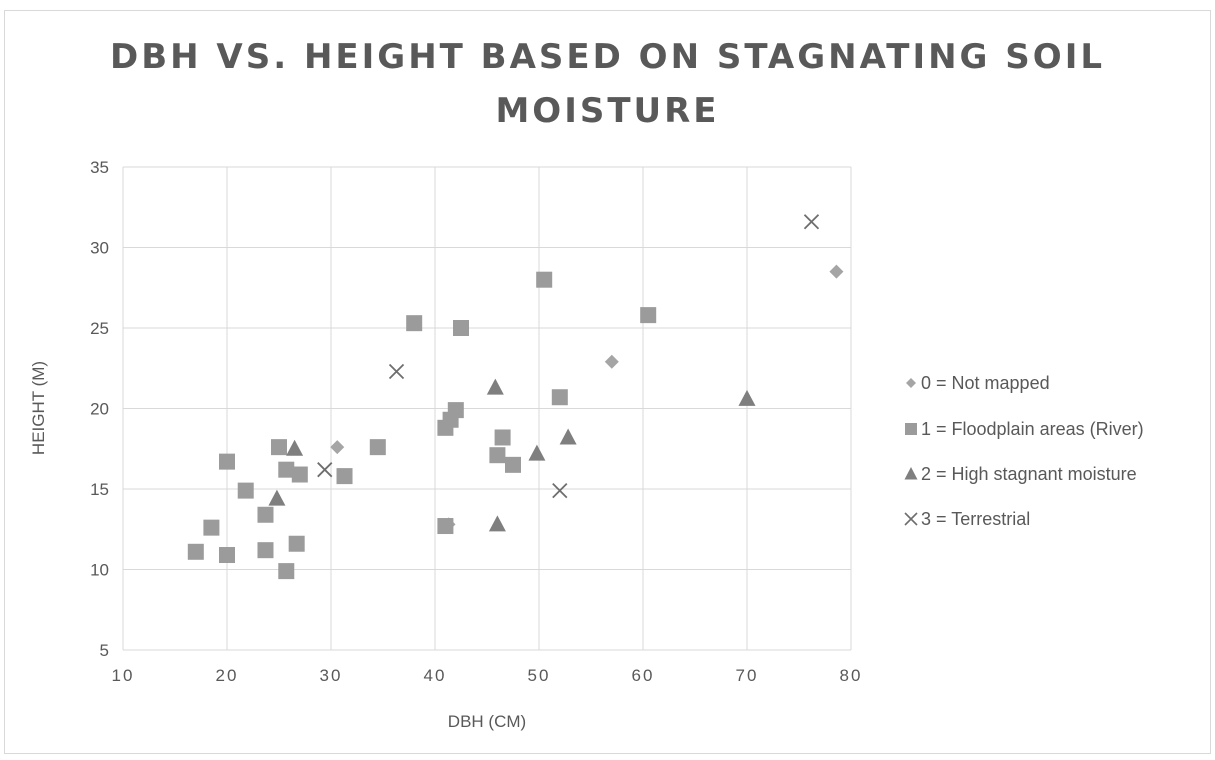 This screenshot has width=1215, height=760. What do you see at coordinates (99, 167) in the screenshot?
I see `y-tick-label: 35` at bounding box center [99, 167].